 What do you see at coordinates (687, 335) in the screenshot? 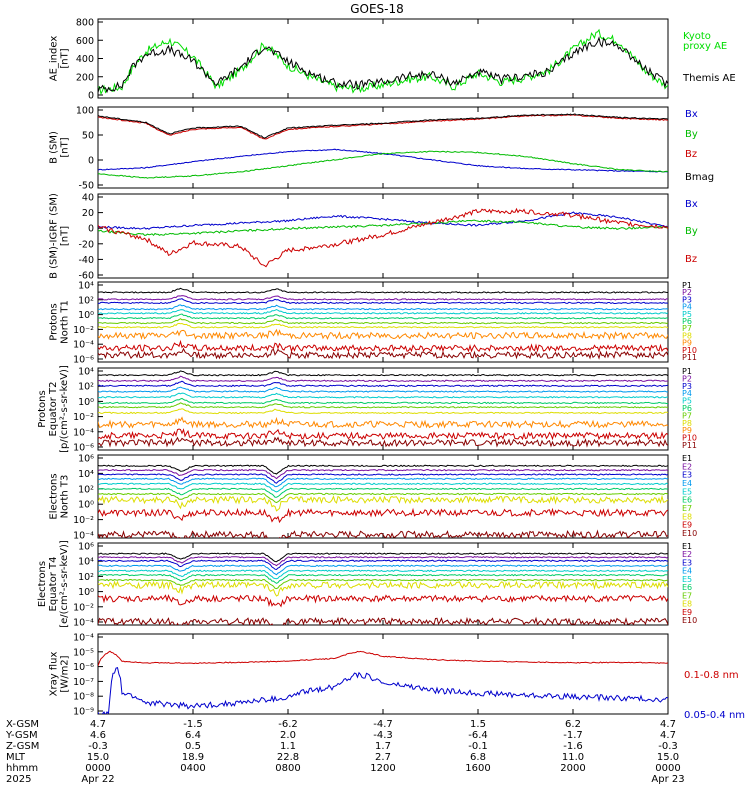
I see `channel-label: P8` at bounding box center [687, 335].